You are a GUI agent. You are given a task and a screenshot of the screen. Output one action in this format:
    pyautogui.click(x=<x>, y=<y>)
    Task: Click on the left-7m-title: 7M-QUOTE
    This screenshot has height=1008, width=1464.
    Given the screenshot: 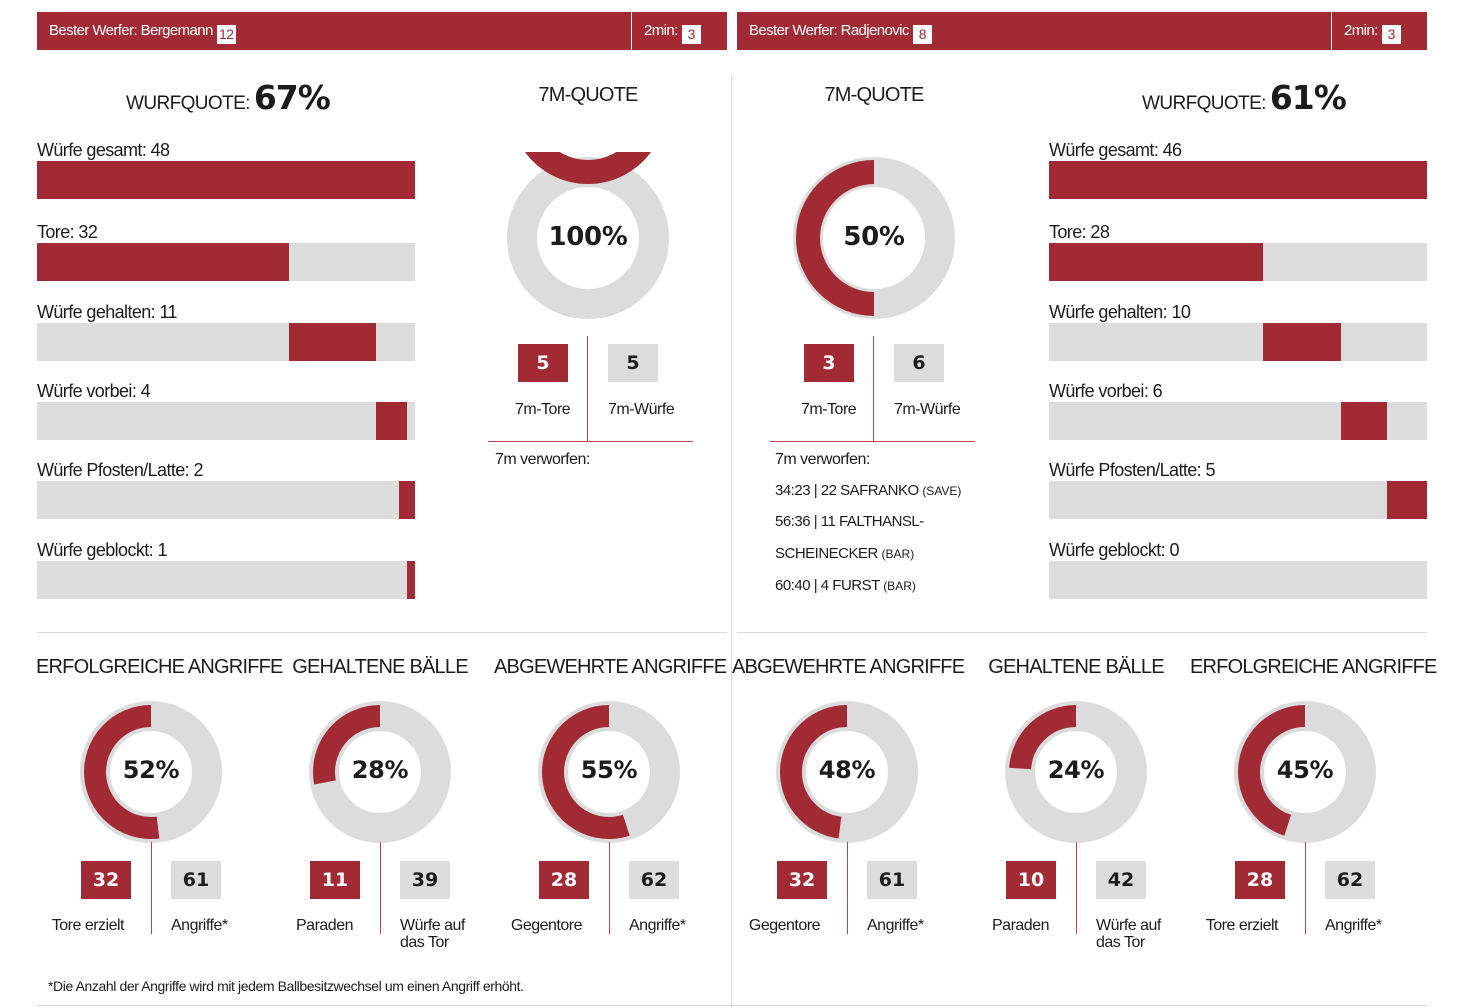 What is the action you would take?
    pyautogui.click(x=588, y=95)
    